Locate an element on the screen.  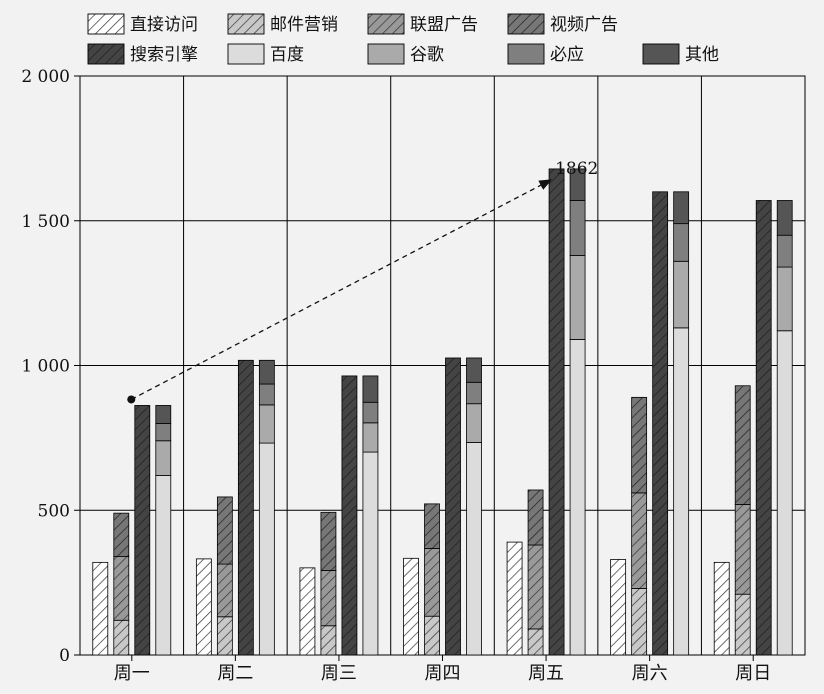
annotation-label: 1862 is located at coordinates (576, 169).